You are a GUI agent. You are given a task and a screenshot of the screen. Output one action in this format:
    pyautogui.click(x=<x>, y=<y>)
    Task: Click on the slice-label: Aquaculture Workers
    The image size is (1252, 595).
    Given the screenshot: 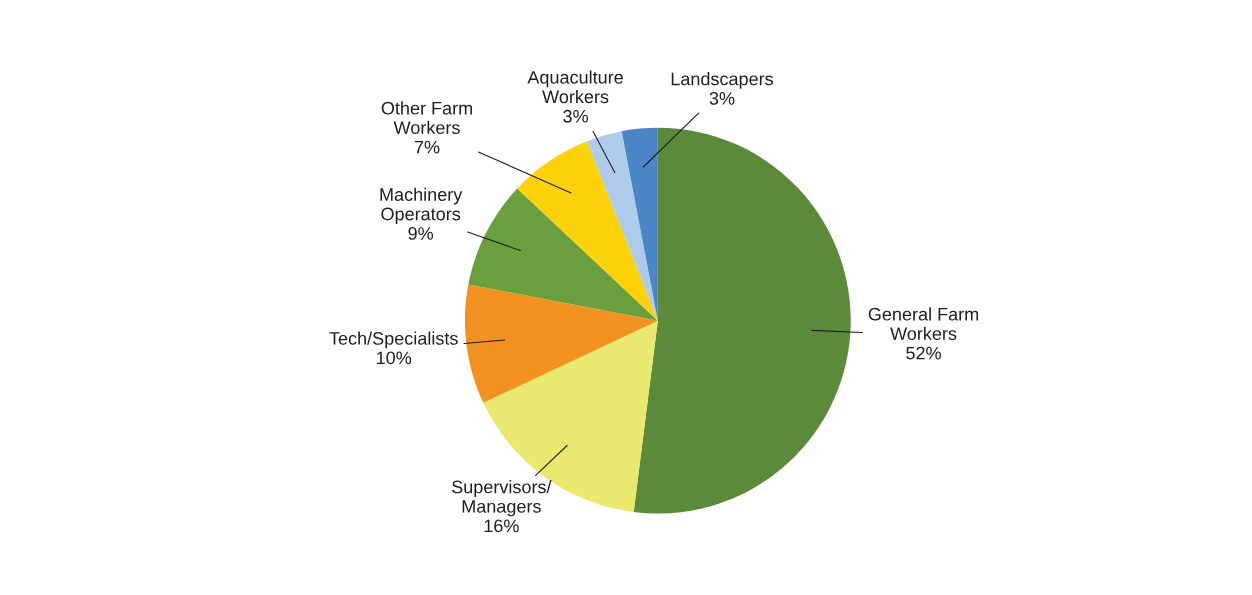 What is the action you would take?
    pyautogui.click(x=575, y=87)
    